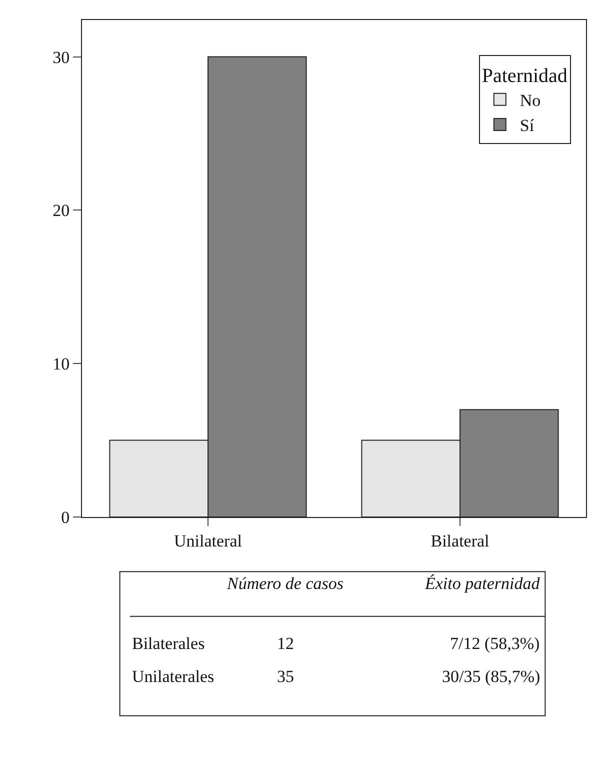 This screenshot has width=604, height=761. Describe the element at coordinates (65, 517) in the screenshot. I see `y-tick-label: 0` at that location.